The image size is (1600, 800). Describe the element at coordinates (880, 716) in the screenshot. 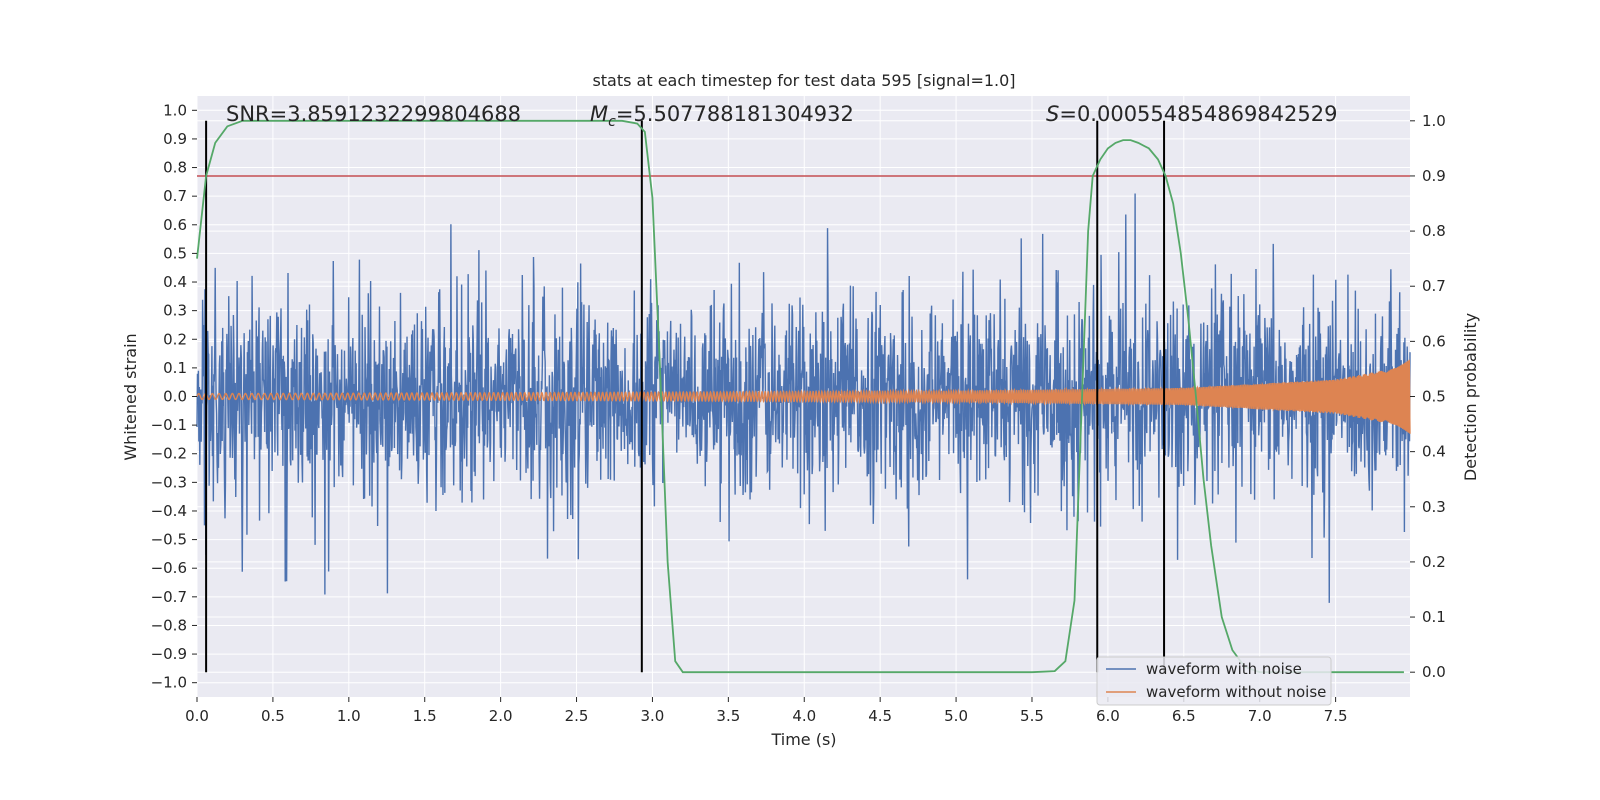

I see `x-tick-label: 4.5` at that location.